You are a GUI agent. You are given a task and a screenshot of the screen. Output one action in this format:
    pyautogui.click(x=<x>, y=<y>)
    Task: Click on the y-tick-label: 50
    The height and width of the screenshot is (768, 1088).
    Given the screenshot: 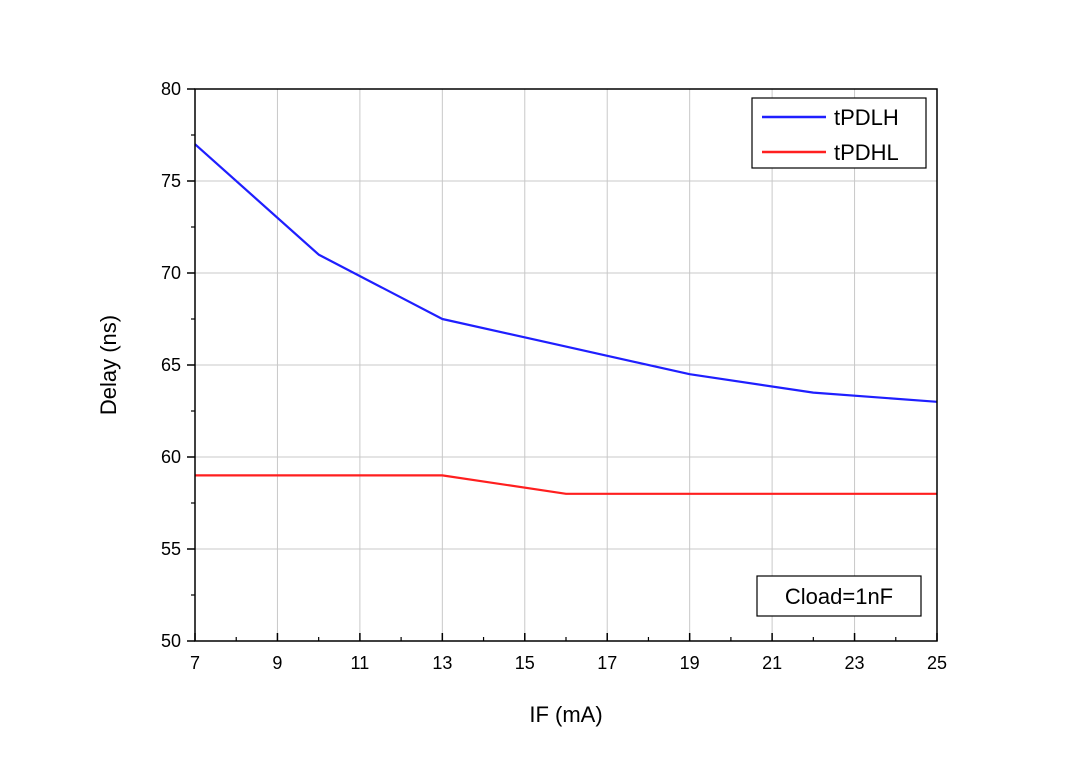 What is the action you would take?
    pyautogui.click(x=171, y=641)
    